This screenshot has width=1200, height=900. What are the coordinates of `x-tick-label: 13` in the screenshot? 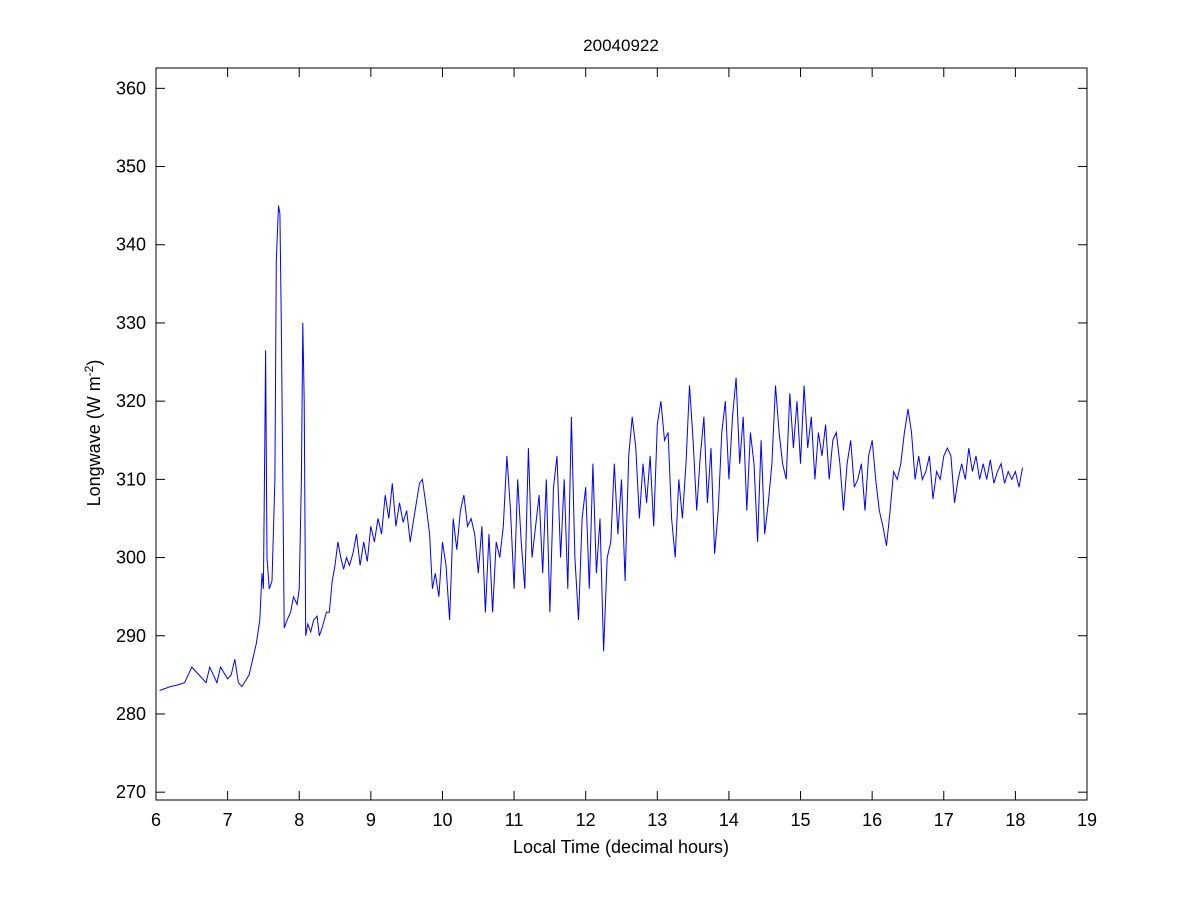 It's located at (657, 820).